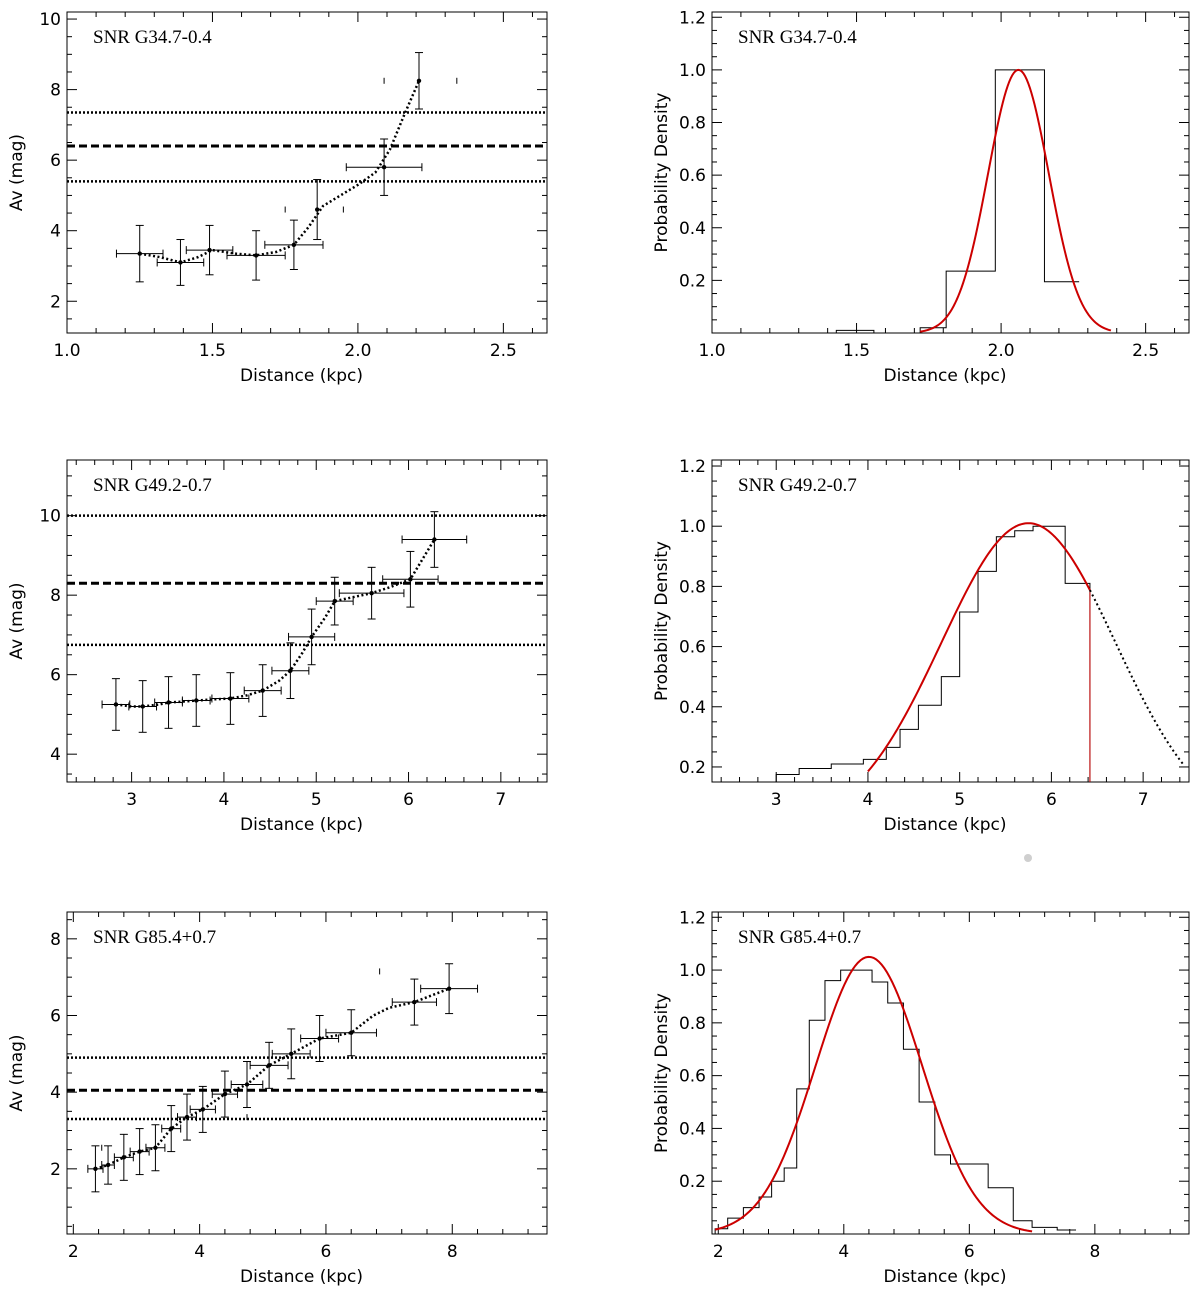 The height and width of the screenshot is (1298, 1199). What do you see at coordinates (55, 676) in the screenshot?
I see `y-tick-label: 6` at bounding box center [55, 676].